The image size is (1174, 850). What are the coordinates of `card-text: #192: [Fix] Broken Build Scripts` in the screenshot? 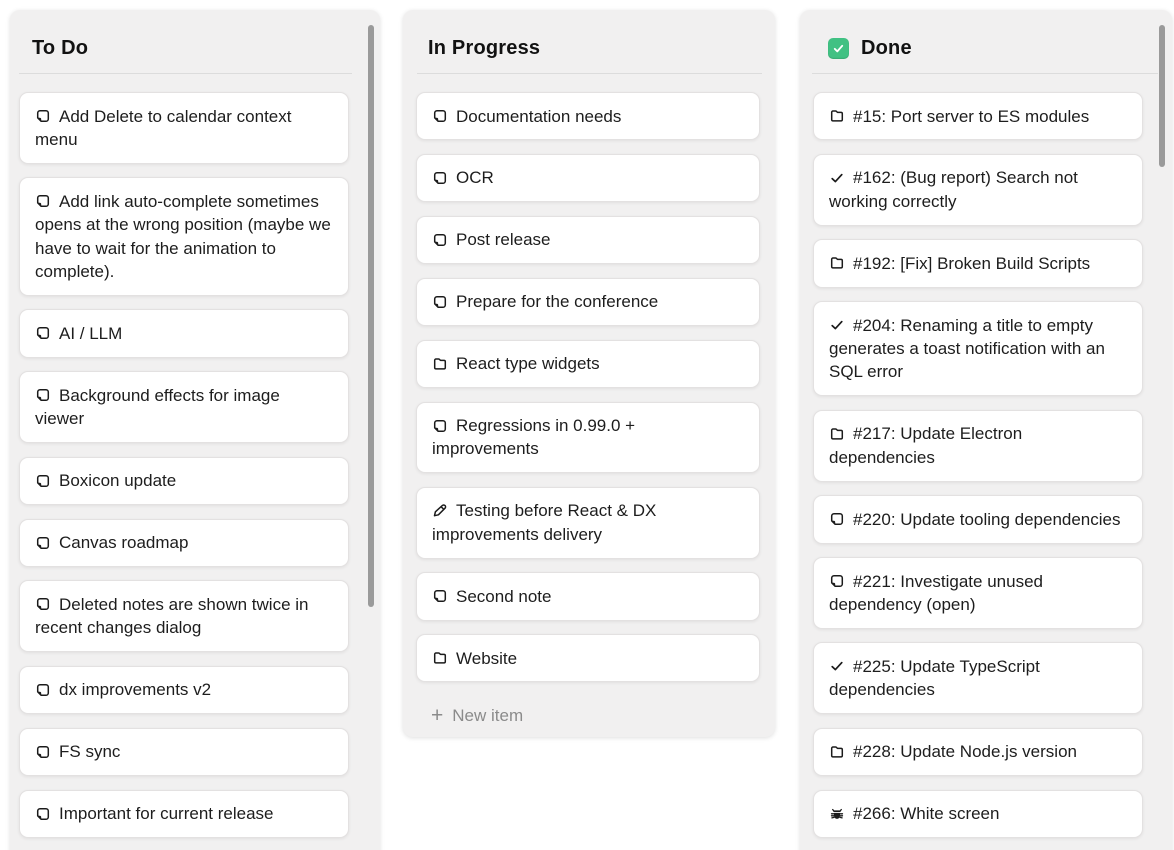 It's located at (978, 263).